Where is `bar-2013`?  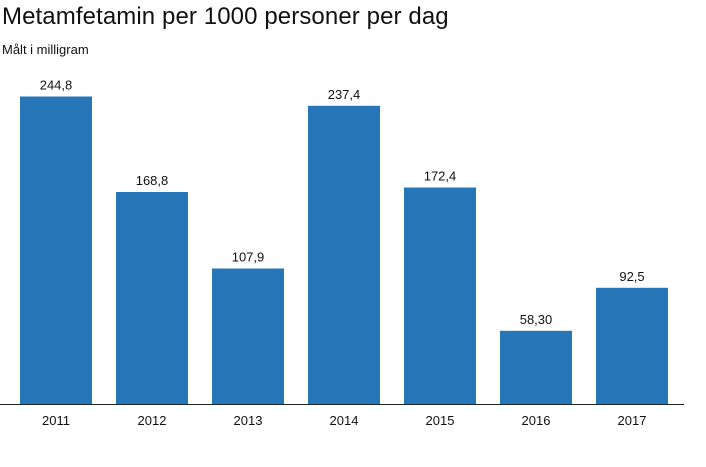 bar-2013 is located at coordinates (248, 336).